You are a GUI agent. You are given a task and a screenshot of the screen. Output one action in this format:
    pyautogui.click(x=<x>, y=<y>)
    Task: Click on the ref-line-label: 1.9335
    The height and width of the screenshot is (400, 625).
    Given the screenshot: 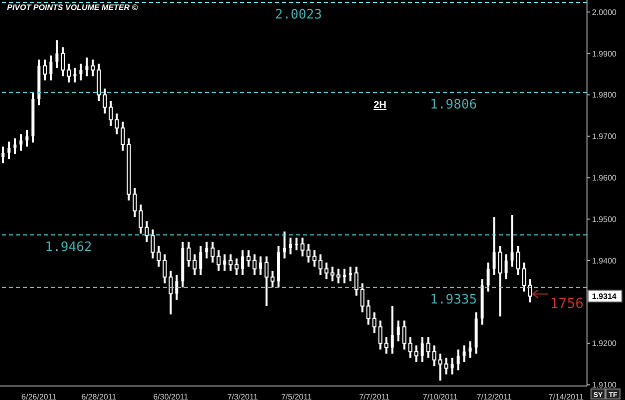 What is the action you would take?
    pyautogui.click(x=453, y=300)
    